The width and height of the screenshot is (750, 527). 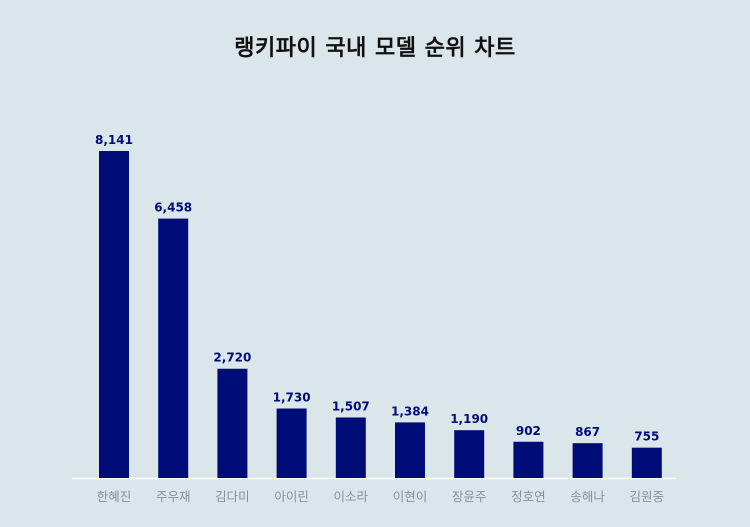 I want to click on bar-value-label: 755, so click(x=646, y=437).